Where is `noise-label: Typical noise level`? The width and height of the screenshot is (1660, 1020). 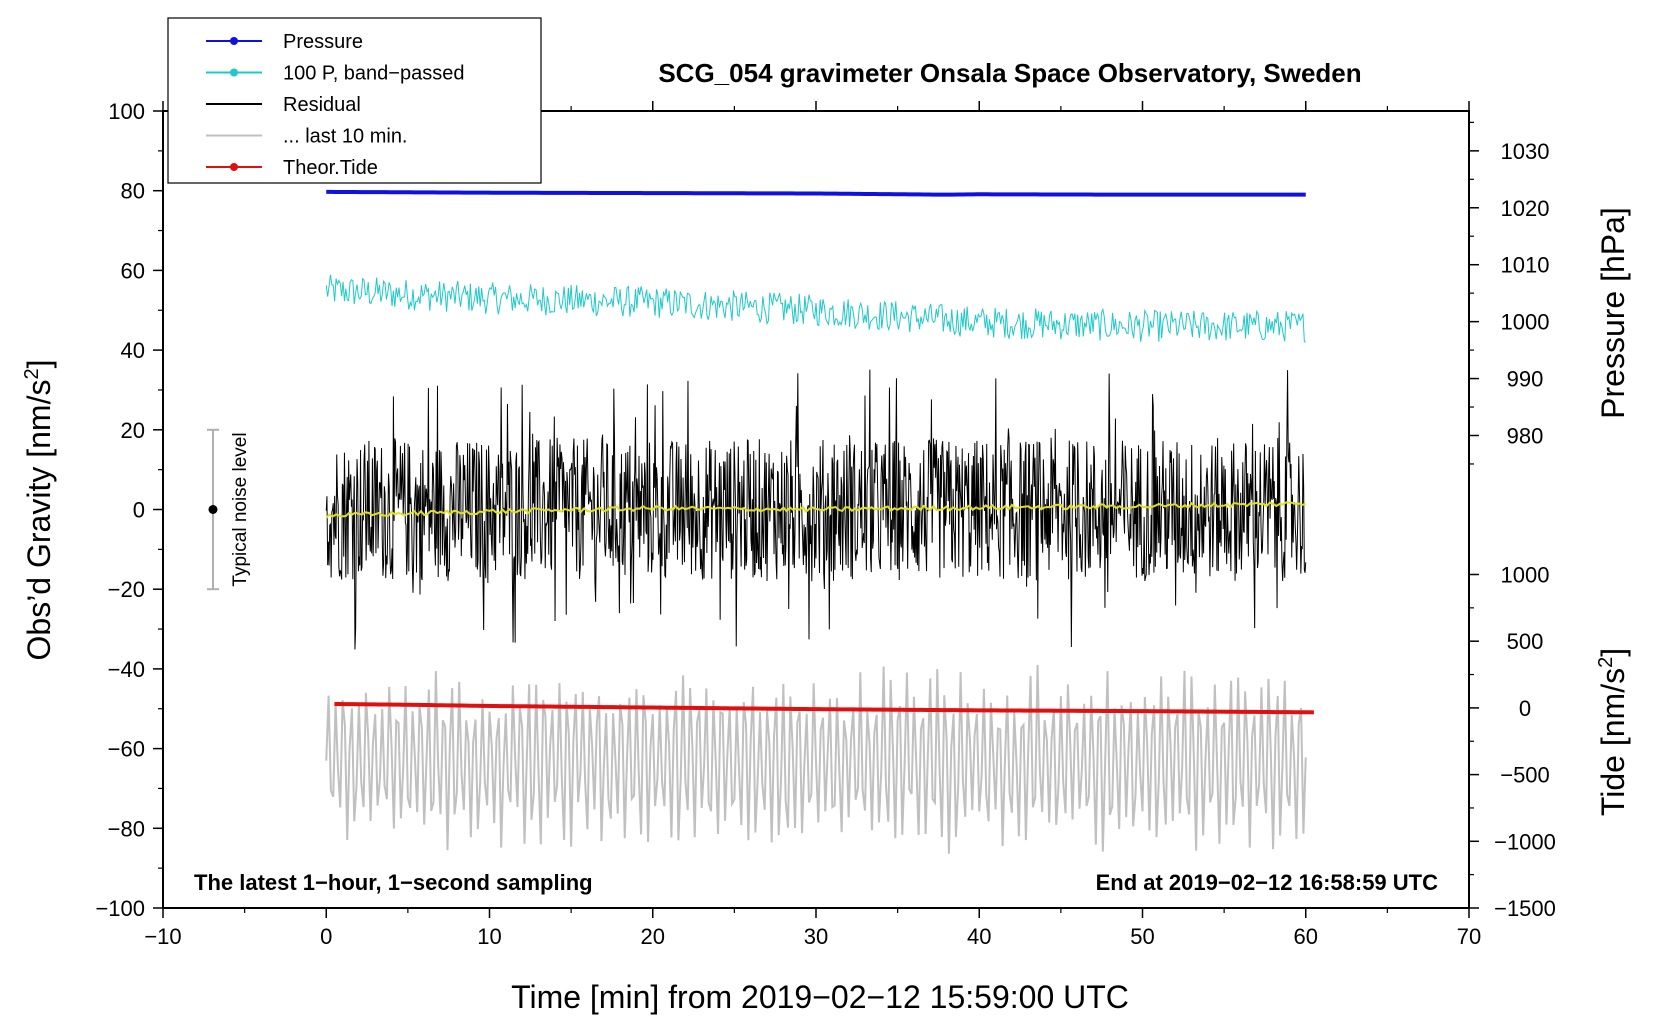 noise-label: Typical noise level is located at coordinates (240, 509).